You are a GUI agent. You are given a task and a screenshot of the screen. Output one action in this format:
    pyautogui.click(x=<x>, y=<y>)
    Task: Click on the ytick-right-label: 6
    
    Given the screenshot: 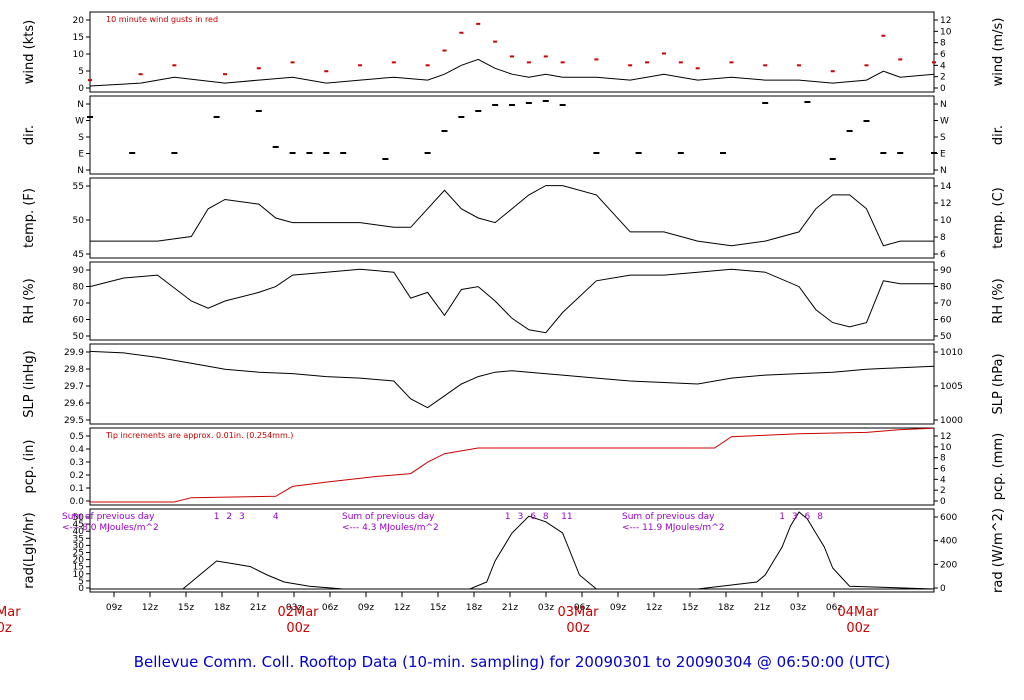 What is the action you would take?
    pyautogui.click(x=943, y=55)
    